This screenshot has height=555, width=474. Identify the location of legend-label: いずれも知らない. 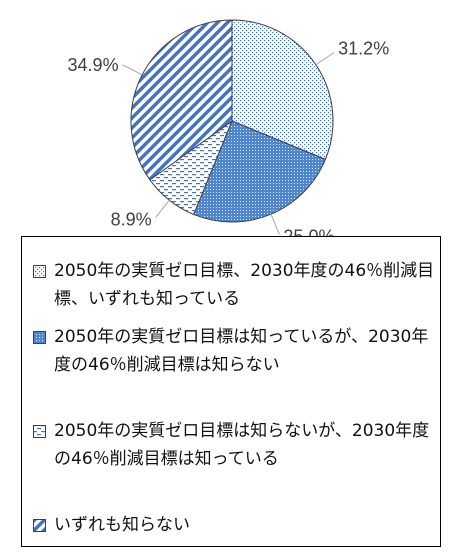
(122, 525).